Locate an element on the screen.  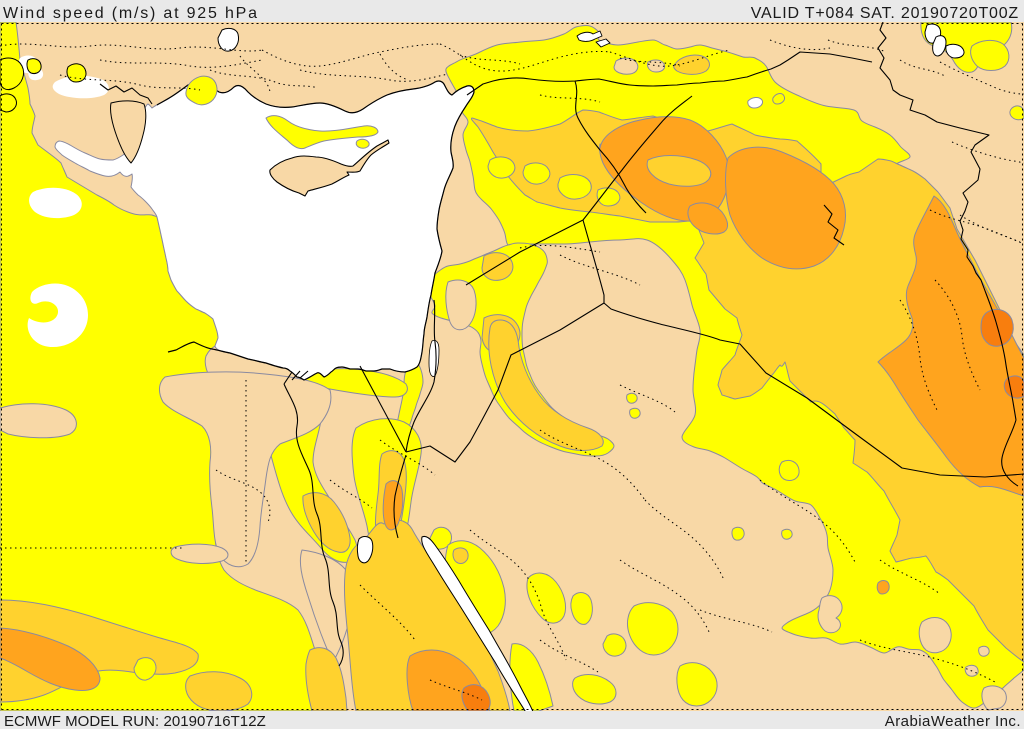
svg-text: ArabiaWeather Inc. is located at coordinates (953, 721).